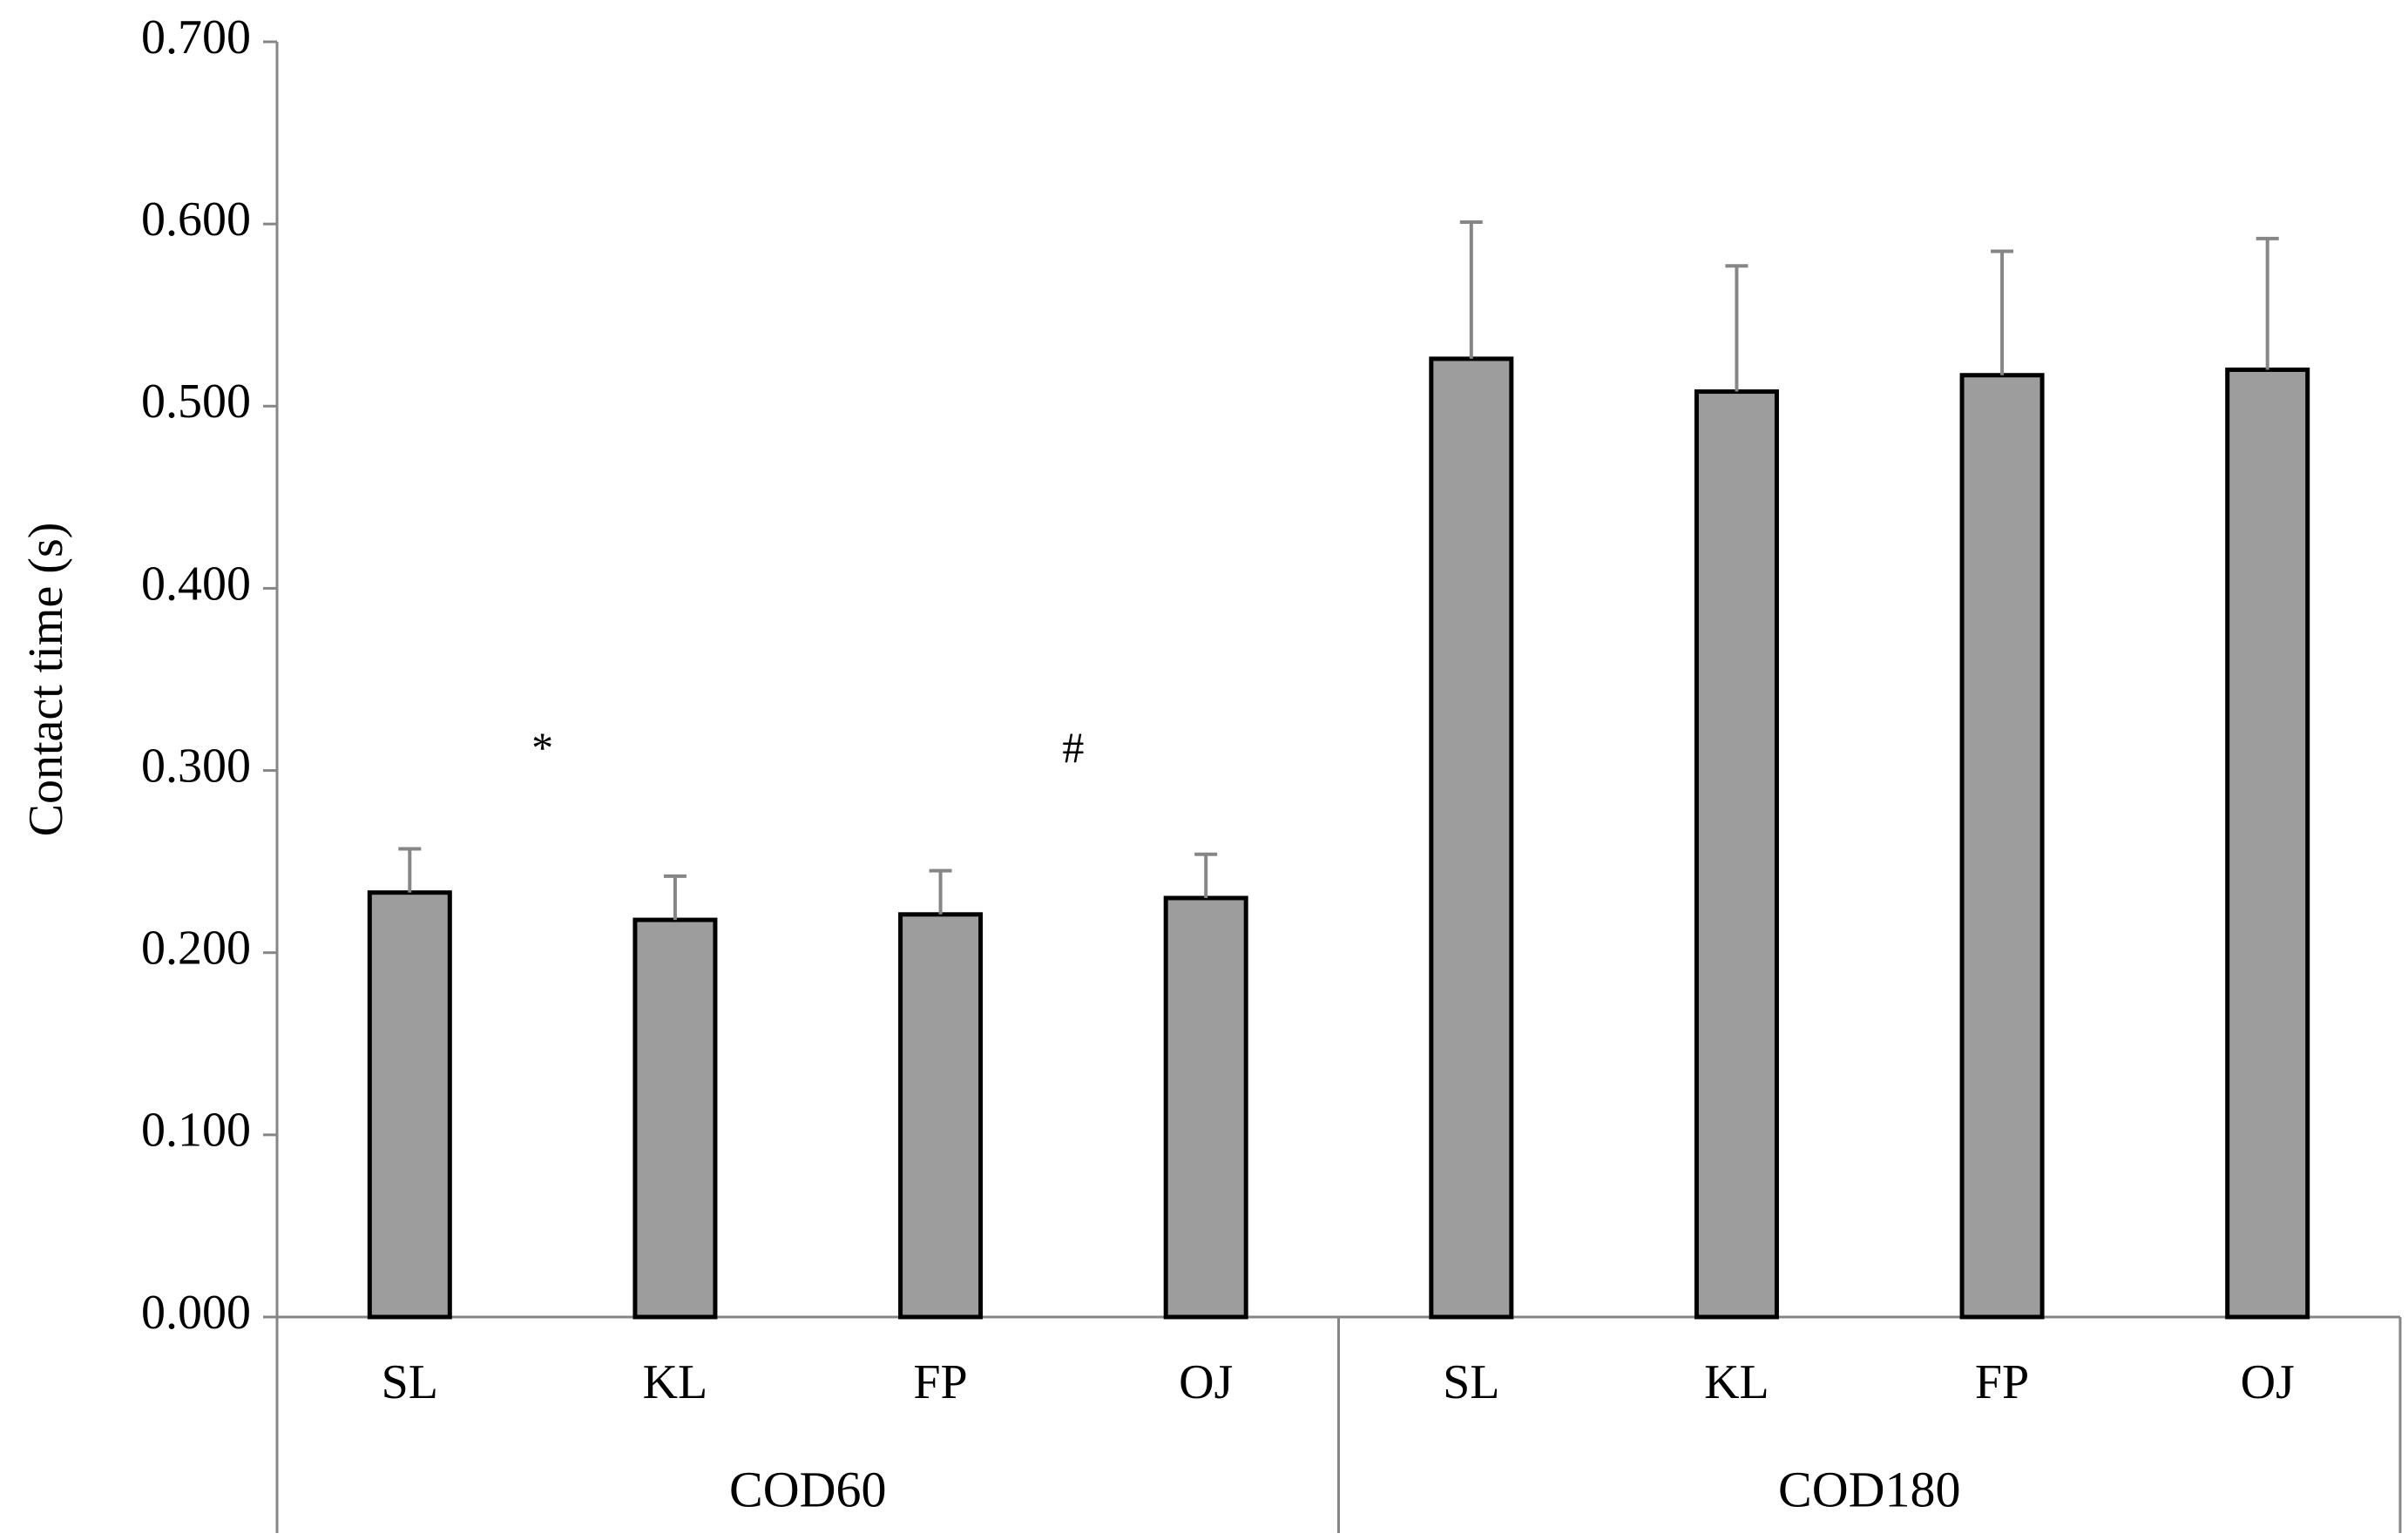  What do you see at coordinates (196, 219) in the screenshot?
I see `y-tick-label: 0.600` at bounding box center [196, 219].